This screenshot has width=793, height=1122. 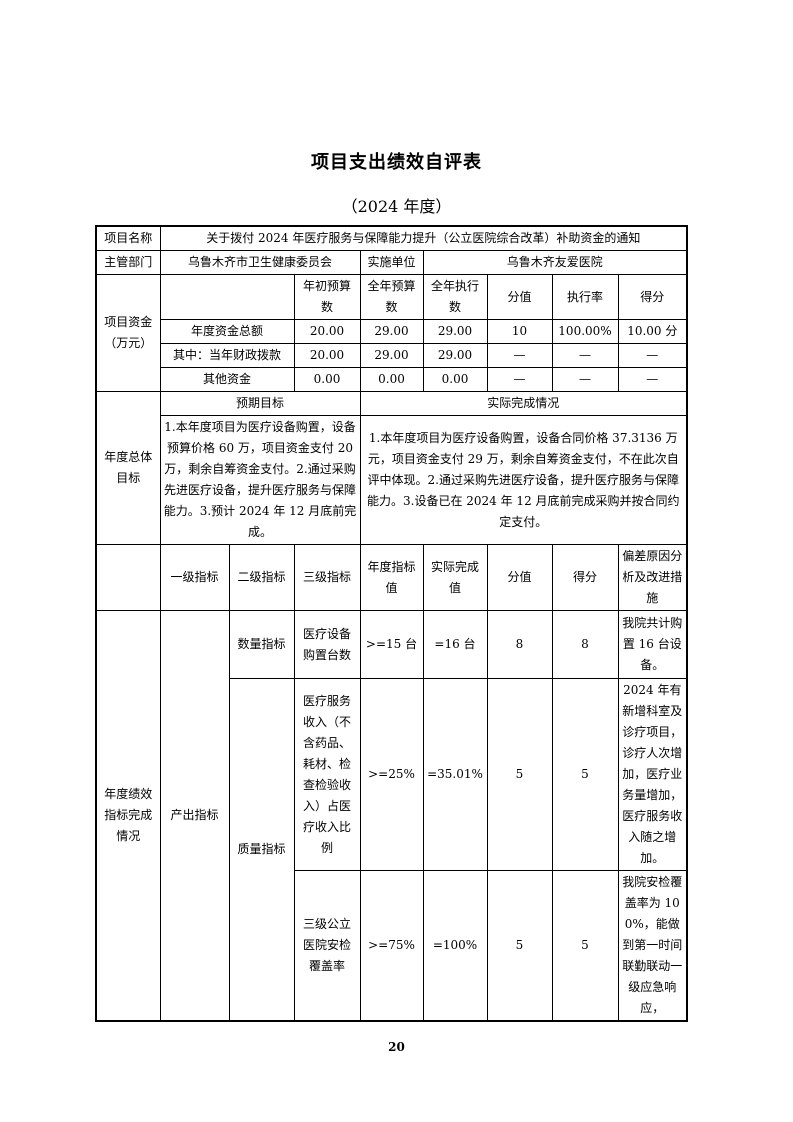 I want to click on funds-header-score: 得分, so click(x=652, y=297).